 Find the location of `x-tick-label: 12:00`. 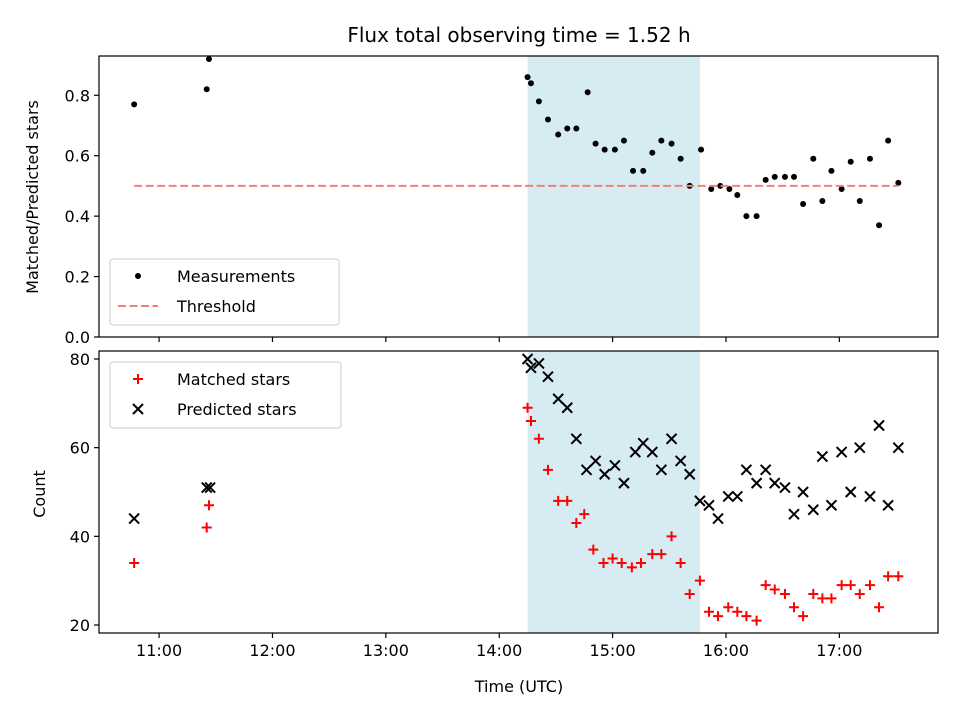

x-tick-label: 12:00 is located at coordinates (272, 650).